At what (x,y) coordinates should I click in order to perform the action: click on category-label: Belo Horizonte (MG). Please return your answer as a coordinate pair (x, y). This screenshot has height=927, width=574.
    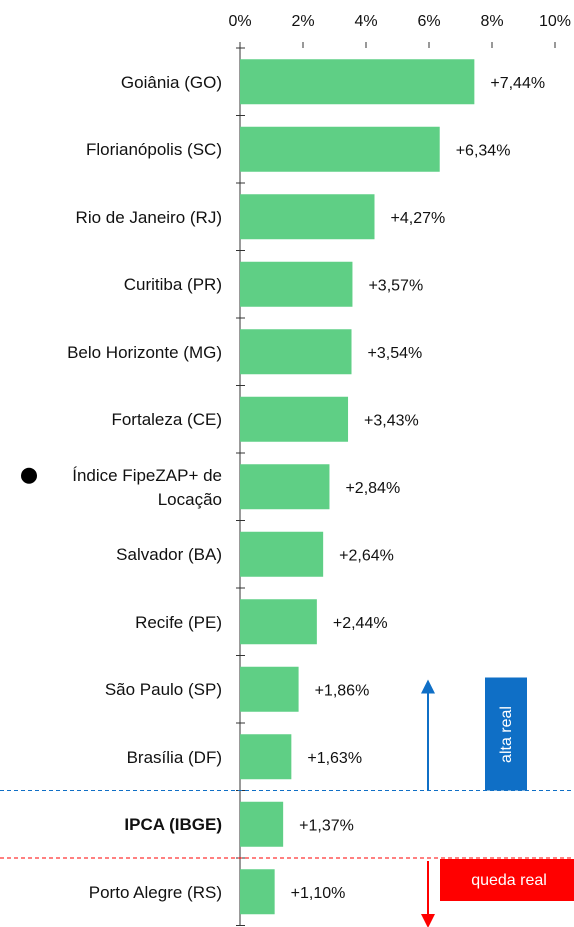
    Looking at the image, I should click on (144, 352).